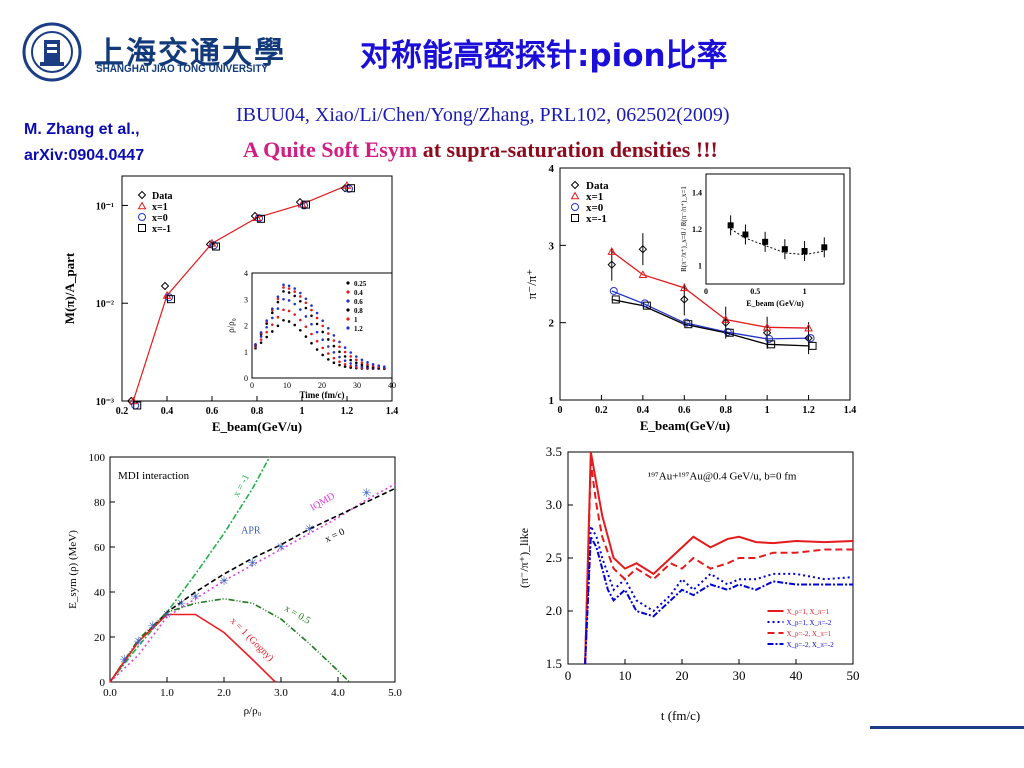 Image resolution: width=1024 pixels, height=768 pixels. What do you see at coordinates (777, 242) in the screenshot?
I see `inset-fit-line` at bounding box center [777, 242].